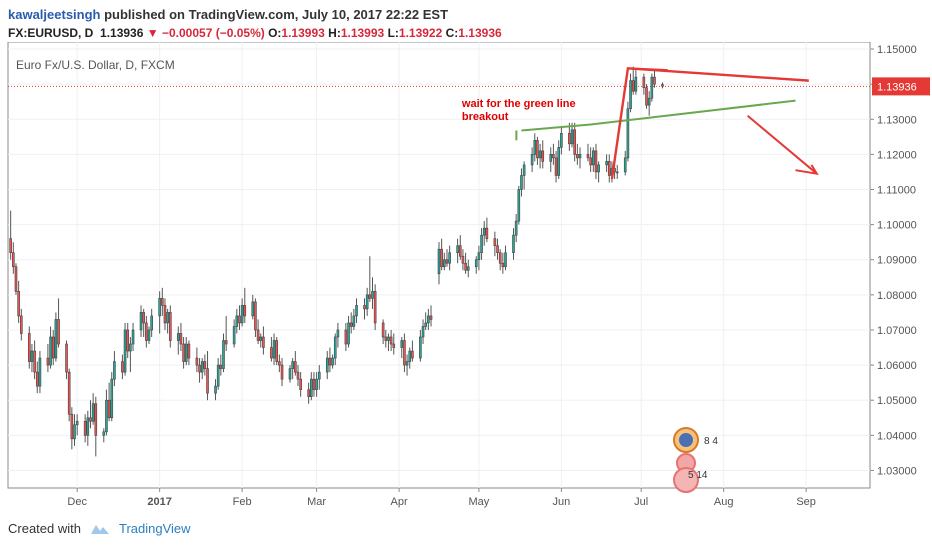 Image resolution: width=932 pixels, height=550 pixels. What do you see at coordinates (303, 33) in the screenshot?
I see `open-value: 1.13993` at bounding box center [303, 33].